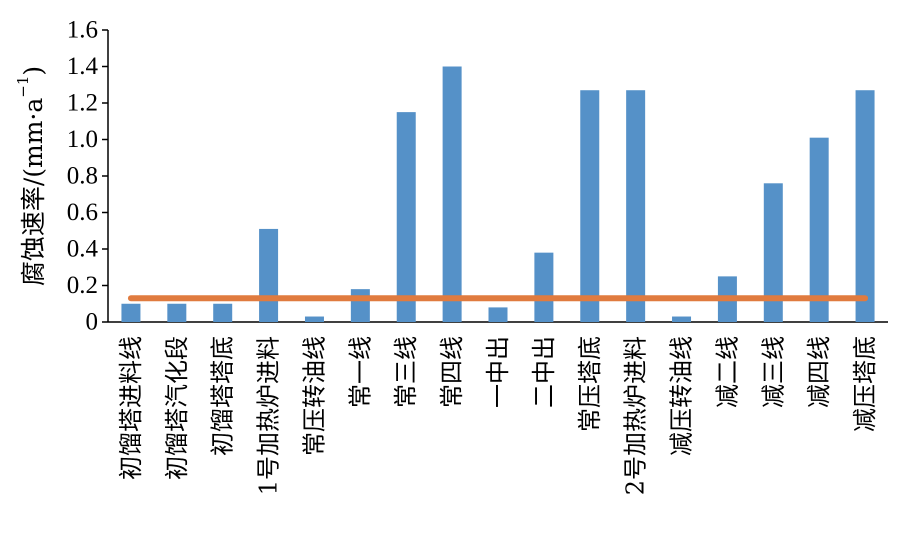  I want to click on x-category-label: 2号加热炉进料, so click(636, 415).